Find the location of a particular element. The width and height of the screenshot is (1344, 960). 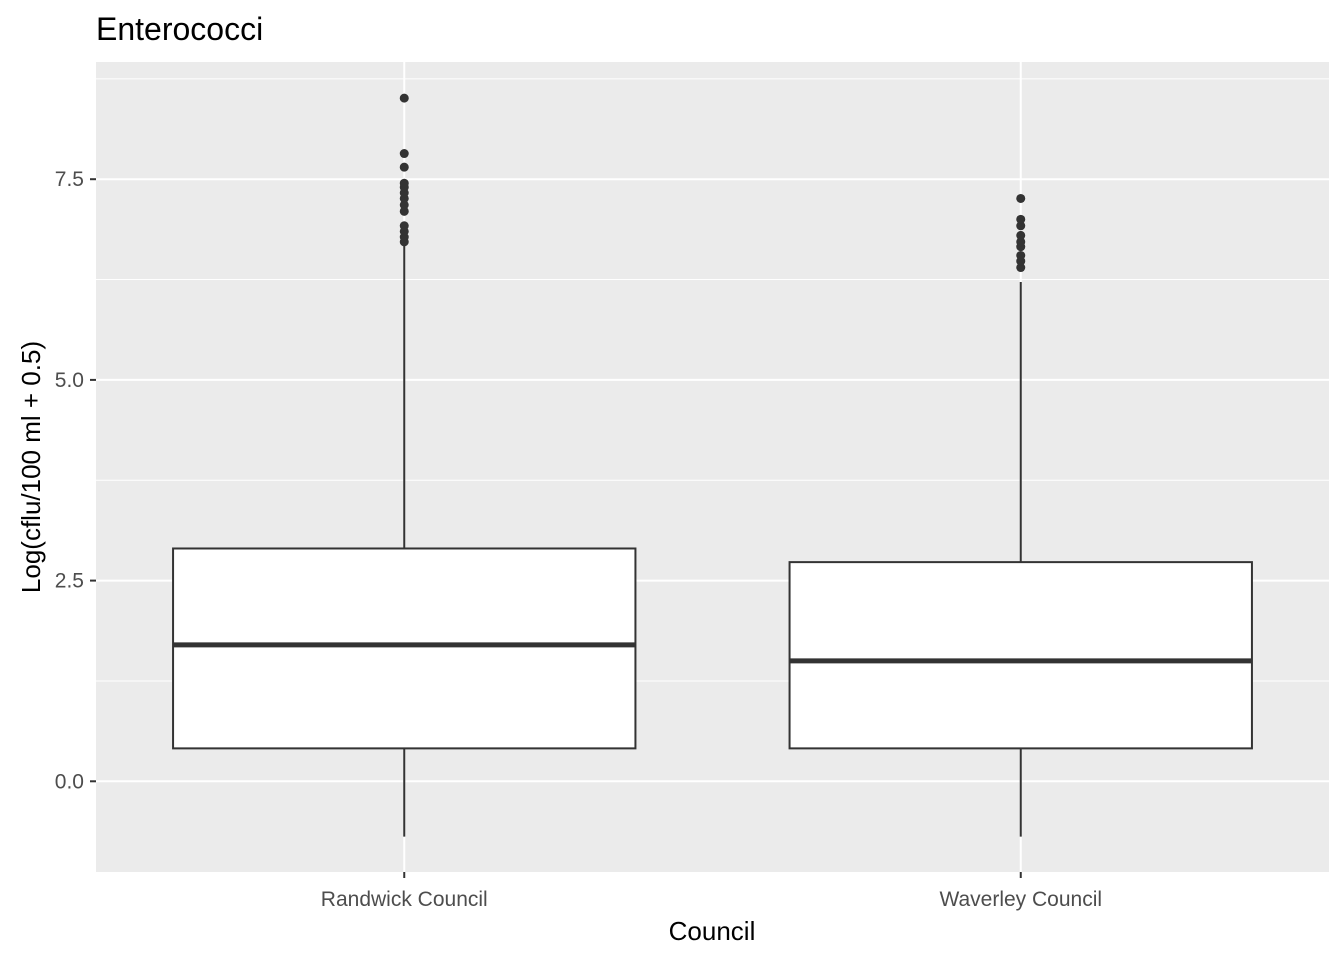

y-axis: 0.0 2.5 5.0 7.5 is located at coordinates (75, 480).